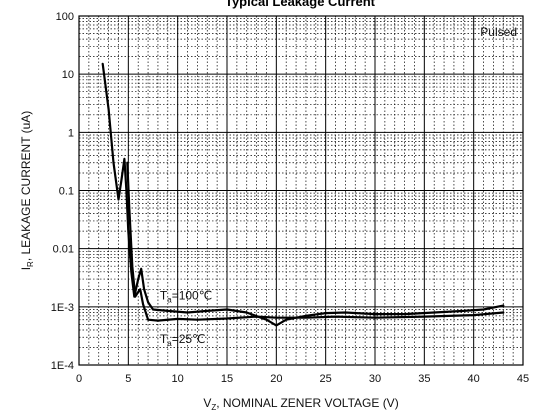 The image size is (550, 412). I want to click on y-tick-label: 1E-4, so click(62, 366).